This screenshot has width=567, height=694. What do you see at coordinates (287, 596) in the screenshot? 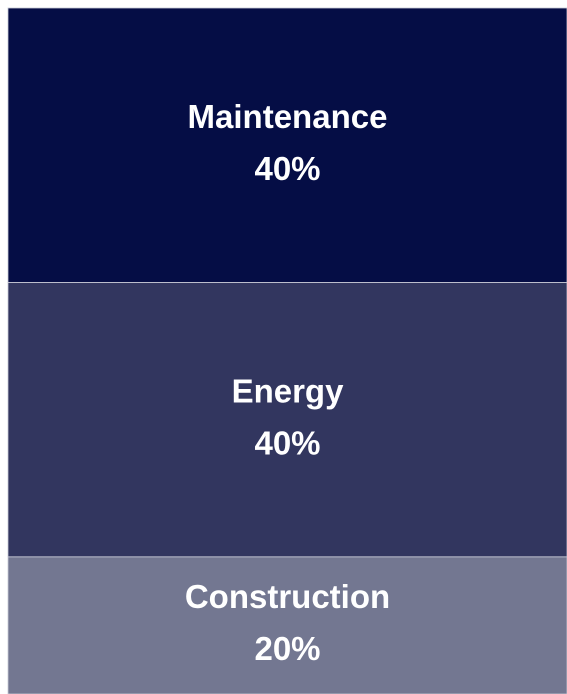
I see `segment-label: Construction` at bounding box center [287, 596].